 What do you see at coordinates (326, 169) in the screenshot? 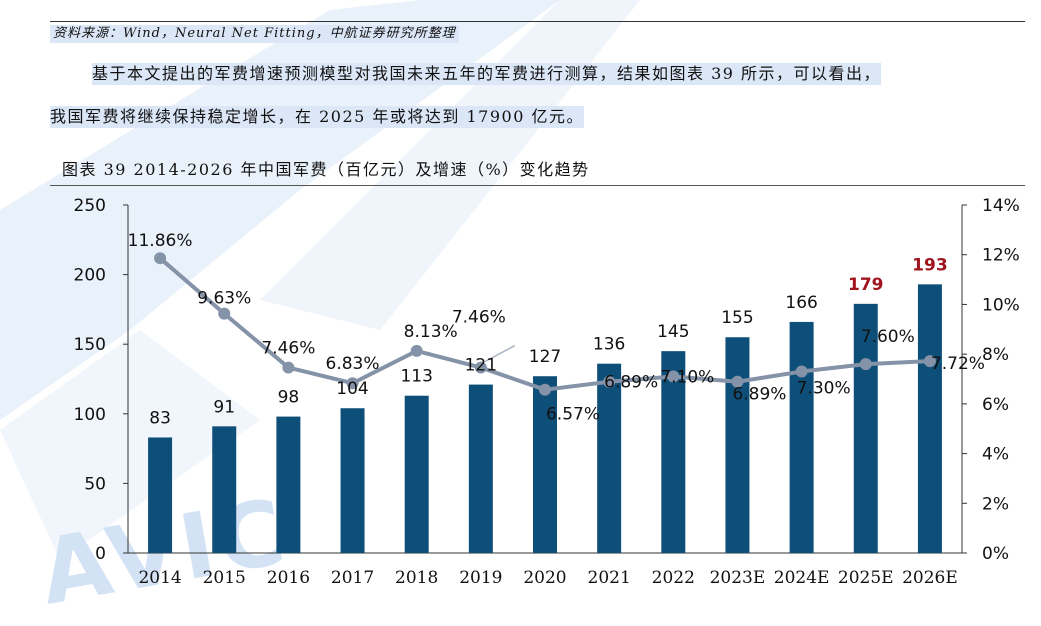
I see `figure-title: 图表 39 2014-2026 年中国军费（百亿元）及增速（%）变化趋势` at bounding box center [326, 169].